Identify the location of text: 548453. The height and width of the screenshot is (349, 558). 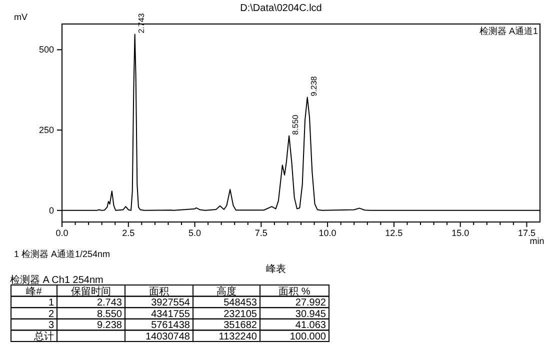
(241, 303).